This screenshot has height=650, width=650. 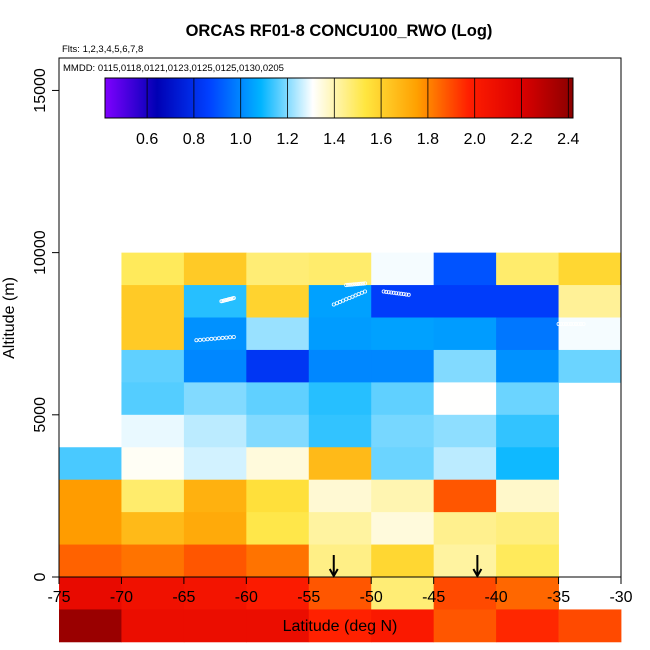 What do you see at coordinates (121, 597) in the screenshot?
I see `x-tick-label: -70` at bounding box center [121, 597].